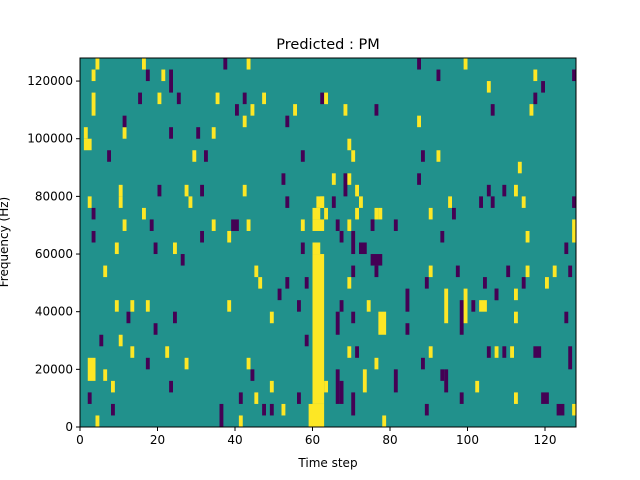 The height and width of the screenshot is (480, 640). What do you see at coordinates (545, 440) in the screenshot?
I see `x-tick-label: 120` at bounding box center [545, 440].